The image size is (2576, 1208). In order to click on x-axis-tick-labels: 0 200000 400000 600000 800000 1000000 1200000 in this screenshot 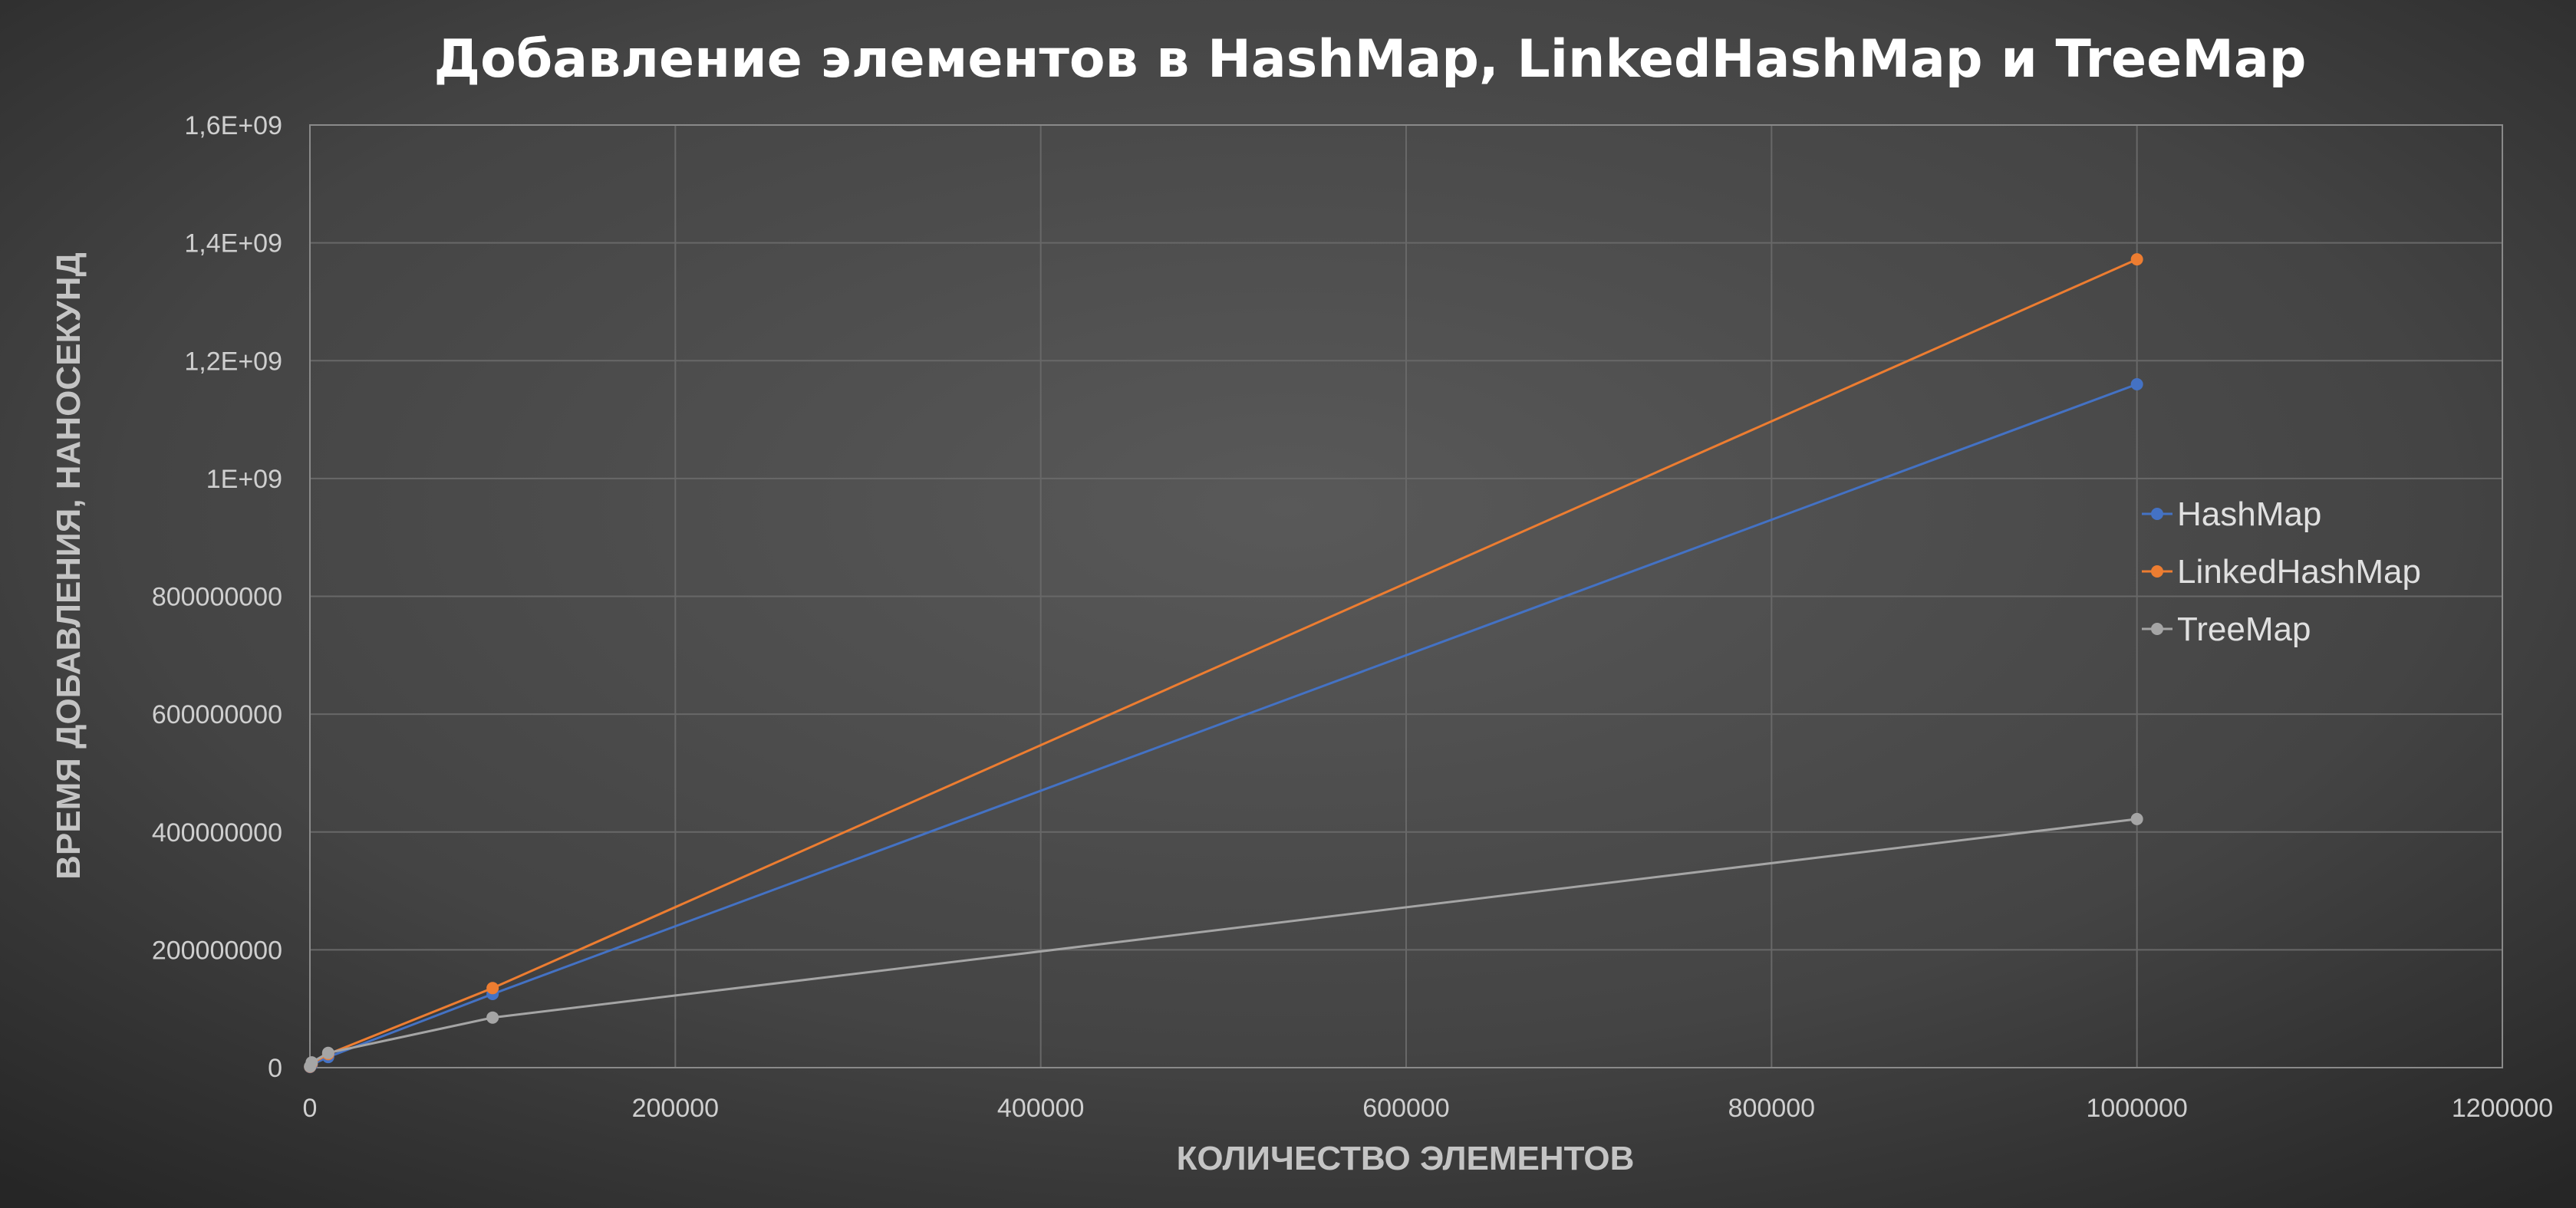, I will do `click(1428, 1108)`.